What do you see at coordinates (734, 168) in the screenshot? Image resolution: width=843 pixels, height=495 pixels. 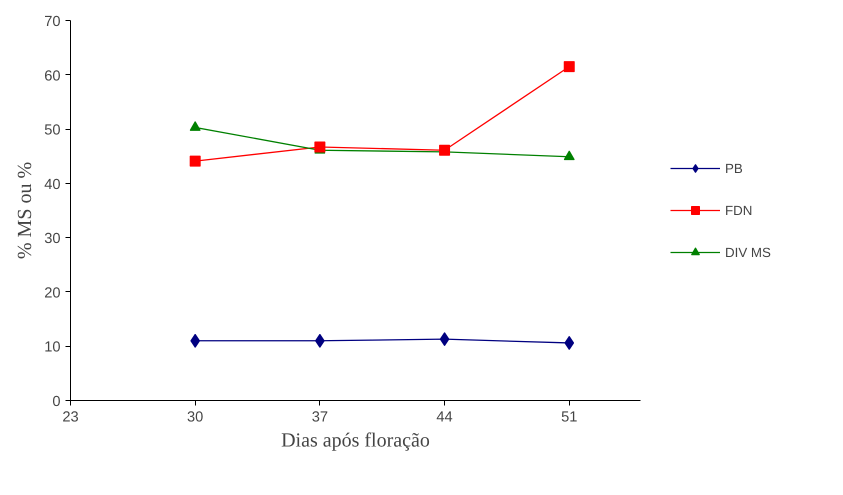 I see `legend-label: PB` at bounding box center [734, 168].